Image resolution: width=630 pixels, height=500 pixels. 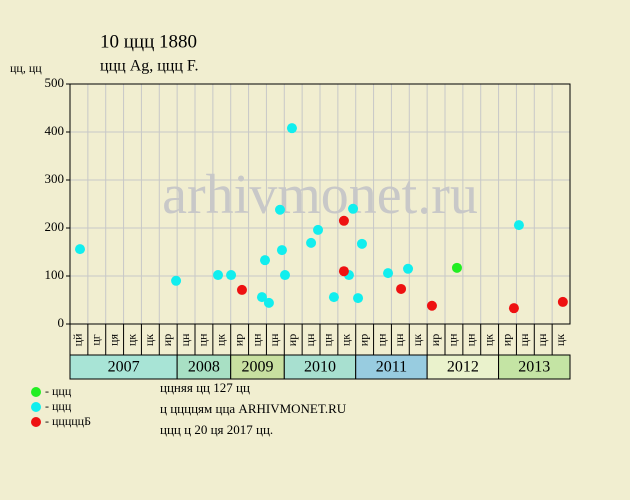 I want to click on note: ццняя цц 127 цц, so click(x=205, y=387).